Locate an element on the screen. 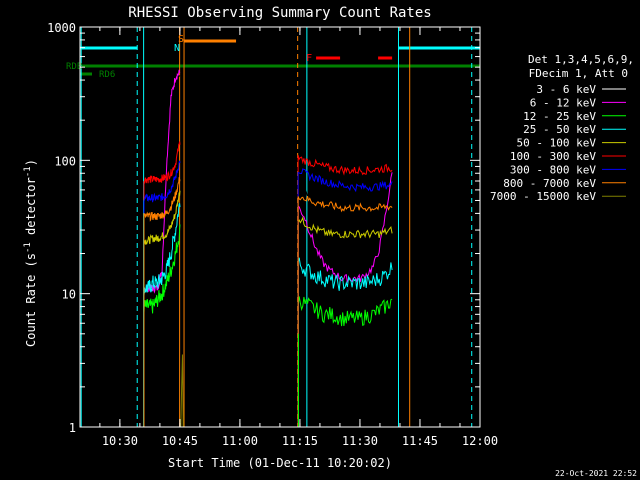  y-tick-label: 10 is located at coordinates (69, 295).